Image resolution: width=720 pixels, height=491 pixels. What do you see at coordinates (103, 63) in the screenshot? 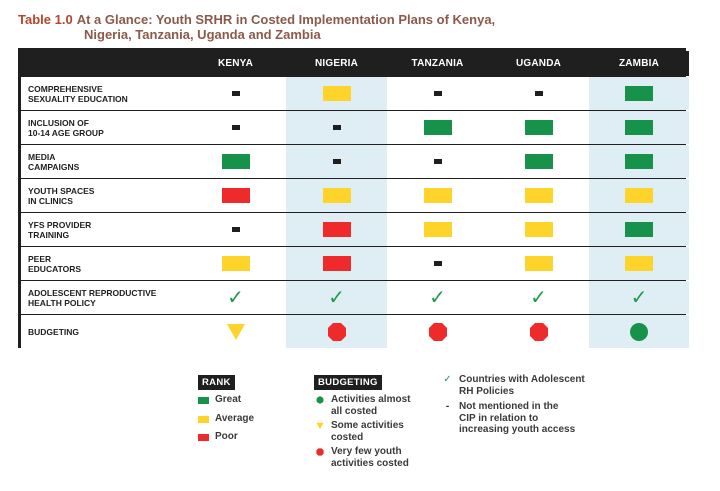
I see `header-corner` at bounding box center [103, 63].